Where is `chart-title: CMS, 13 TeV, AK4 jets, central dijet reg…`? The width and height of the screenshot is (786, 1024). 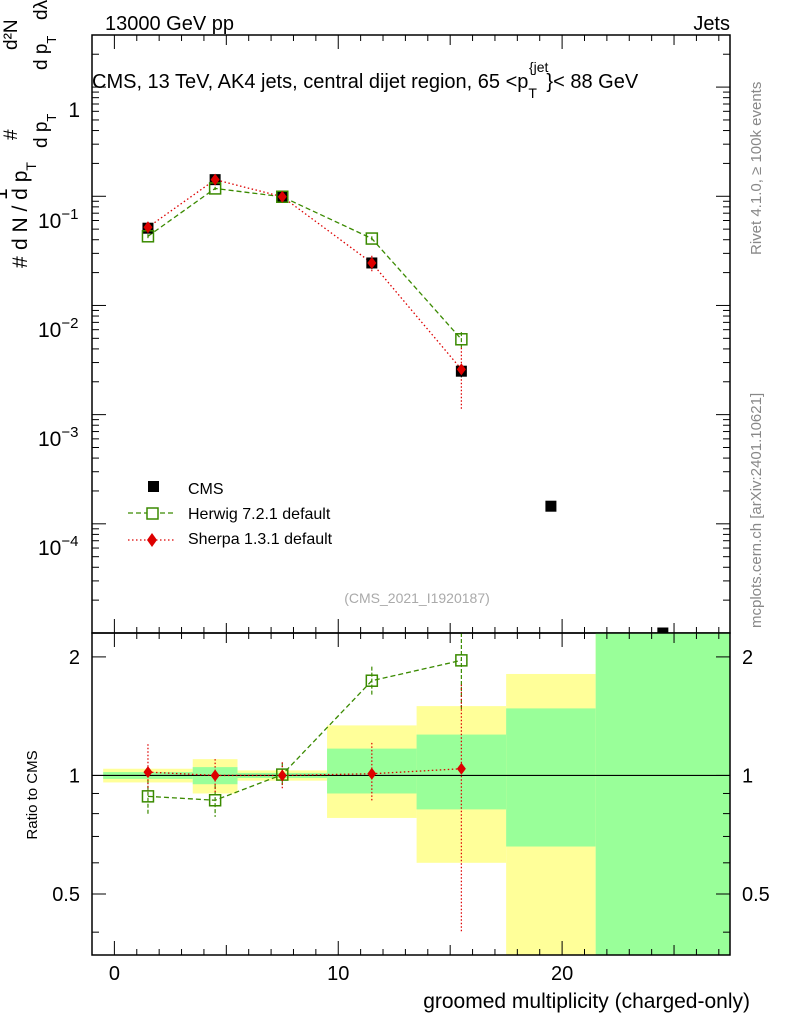
chart-title: CMS, 13 TeV, AK4 jets, central dijet reg… is located at coordinates (365, 80).